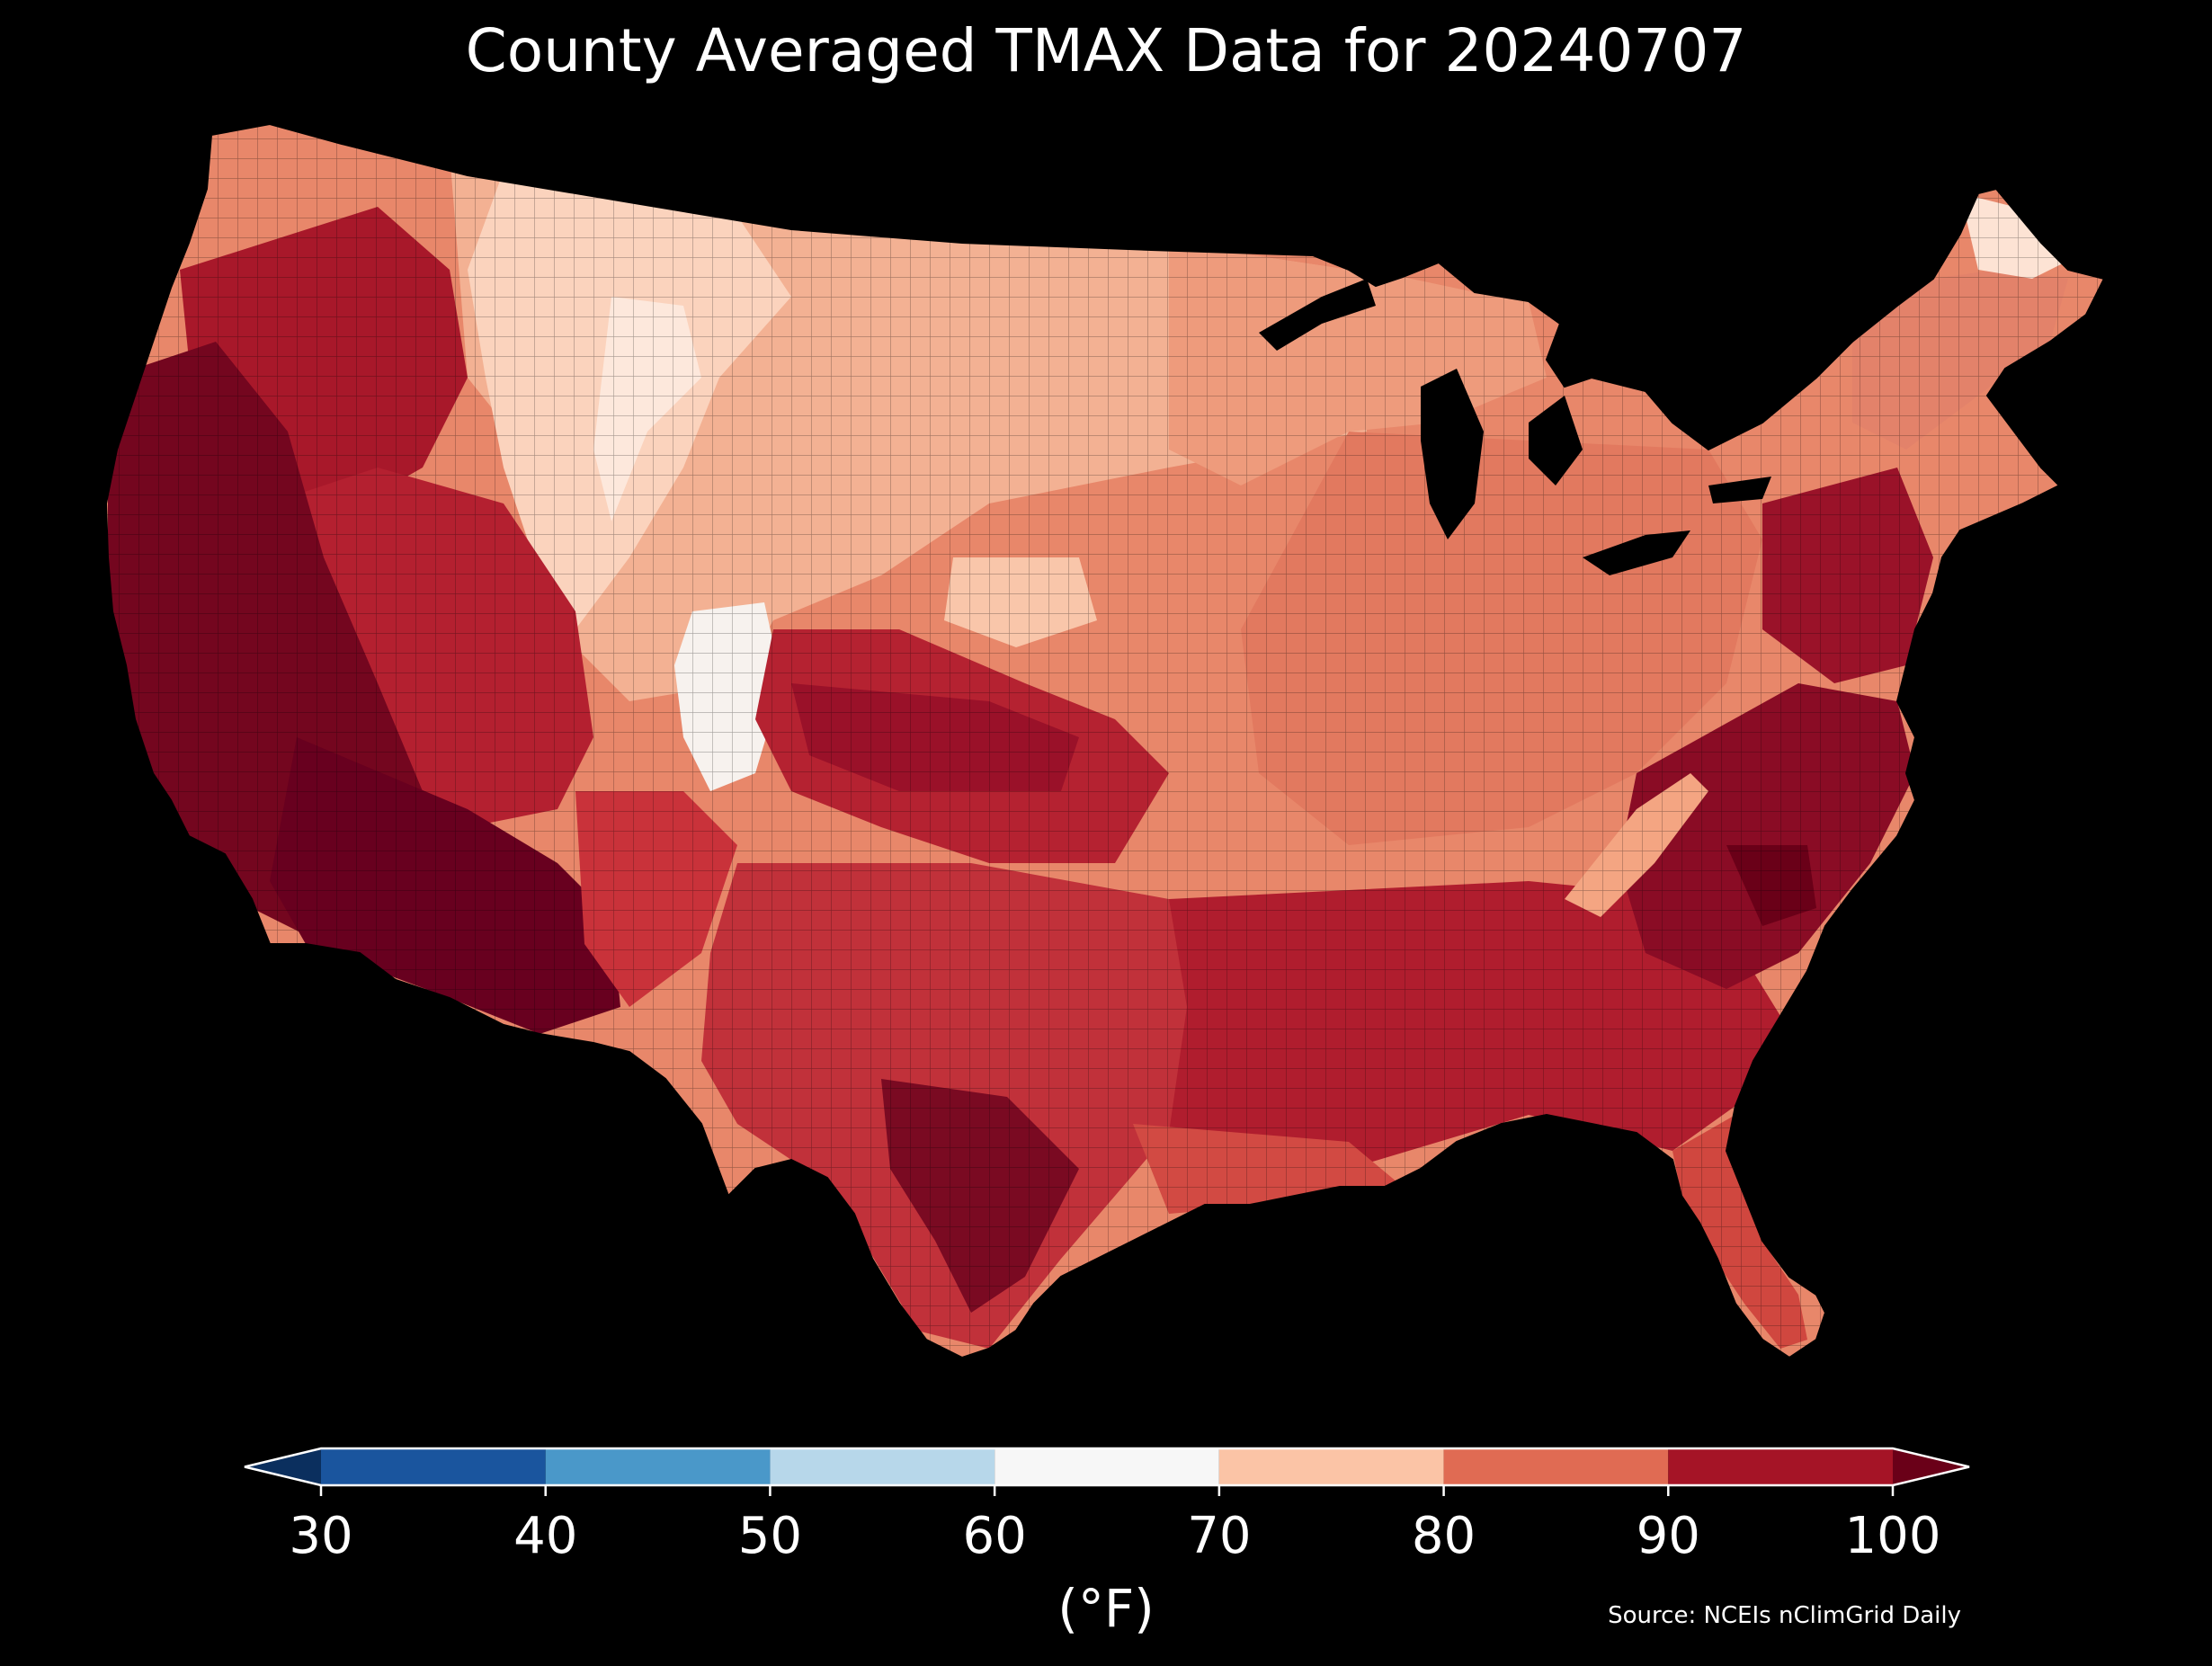 This screenshot has height=1666, width=2212. Describe the element at coordinates (545, 1536) in the screenshot. I see `colorbar-tick-label: 40` at that location.